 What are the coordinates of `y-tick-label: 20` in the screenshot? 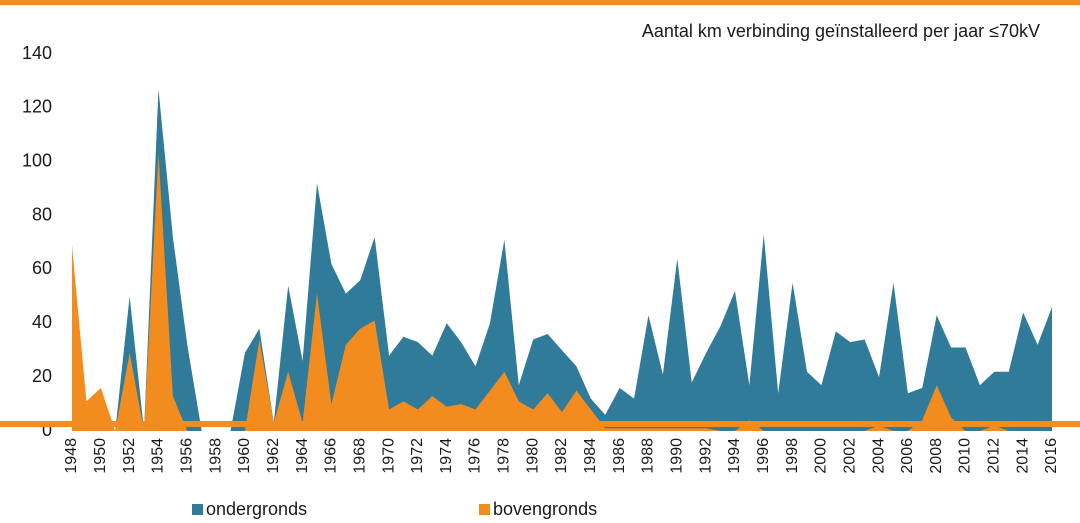 It's located at (42, 376).